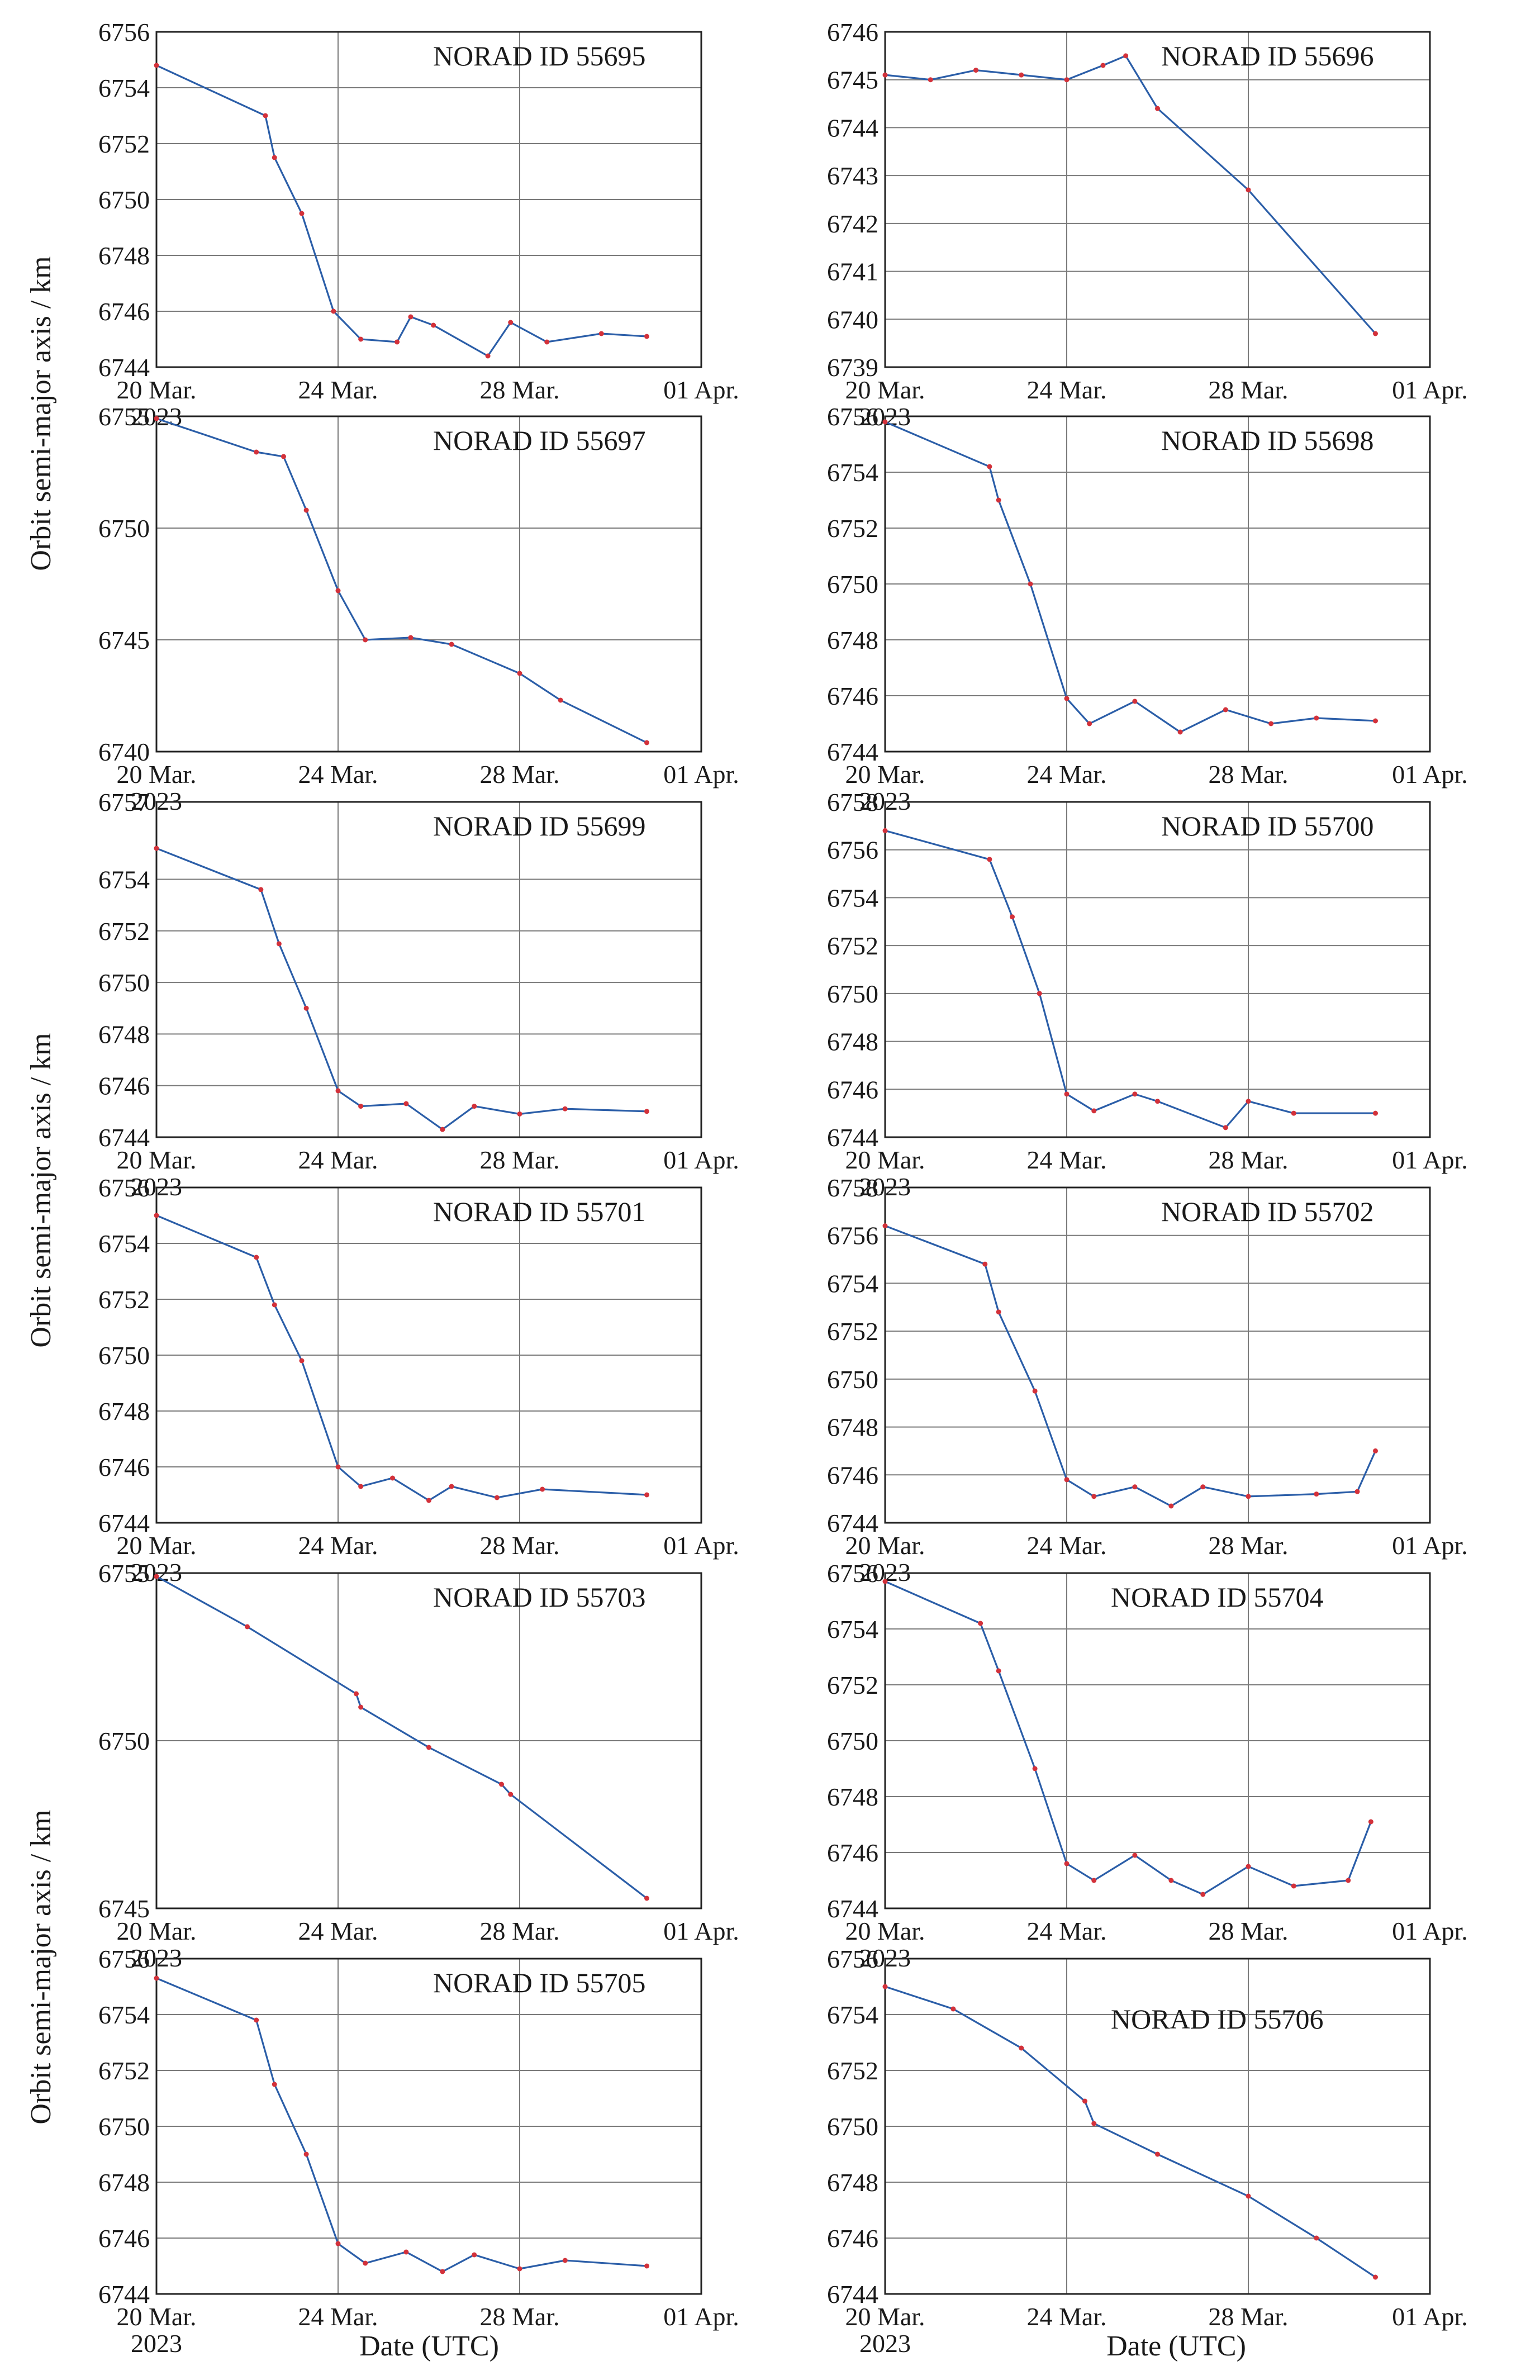 Image resolution: width=1540 pixels, height=2380 pixels. Describe the element at coordinates (41, 1190) in the screenshot. I see `y-axis-label-middle: Orbit semi-major axis / km` at that location.